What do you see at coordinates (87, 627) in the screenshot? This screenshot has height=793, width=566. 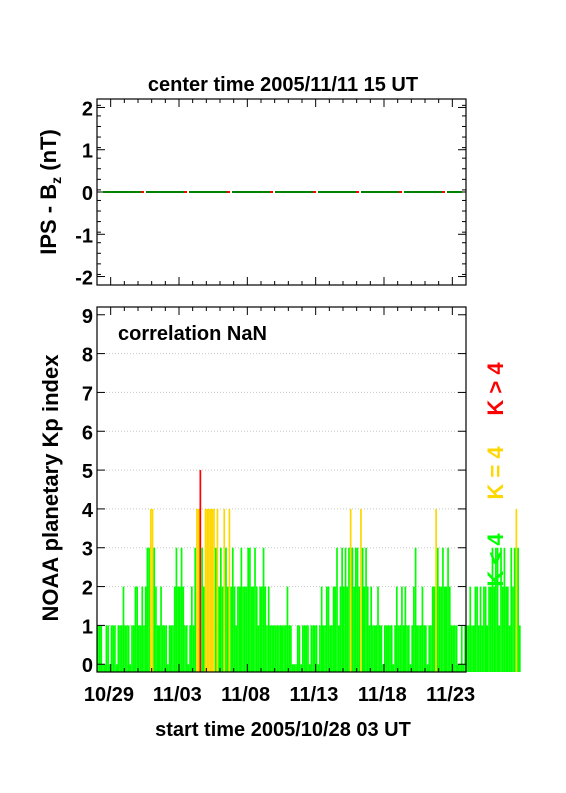 I see `kp-ytick-label: 1` at bounding box center [87, 627].